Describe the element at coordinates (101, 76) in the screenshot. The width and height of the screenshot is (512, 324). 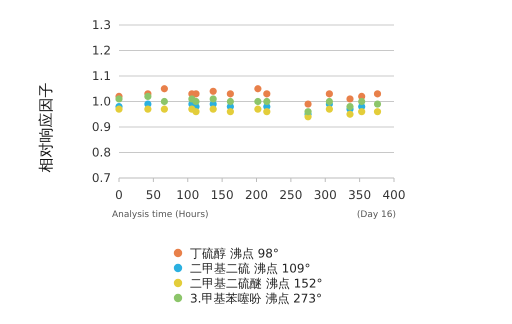
I see `y-tick-label: 1.1` at that location.